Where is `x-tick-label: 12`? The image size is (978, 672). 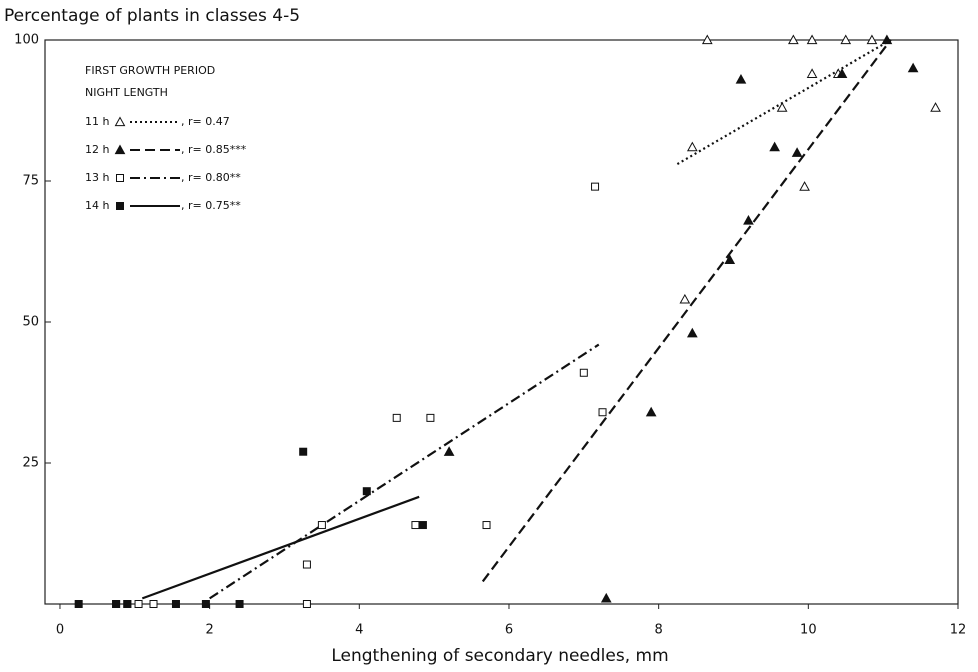
x-tick-label: 12 is located at coordinates (958, 630).